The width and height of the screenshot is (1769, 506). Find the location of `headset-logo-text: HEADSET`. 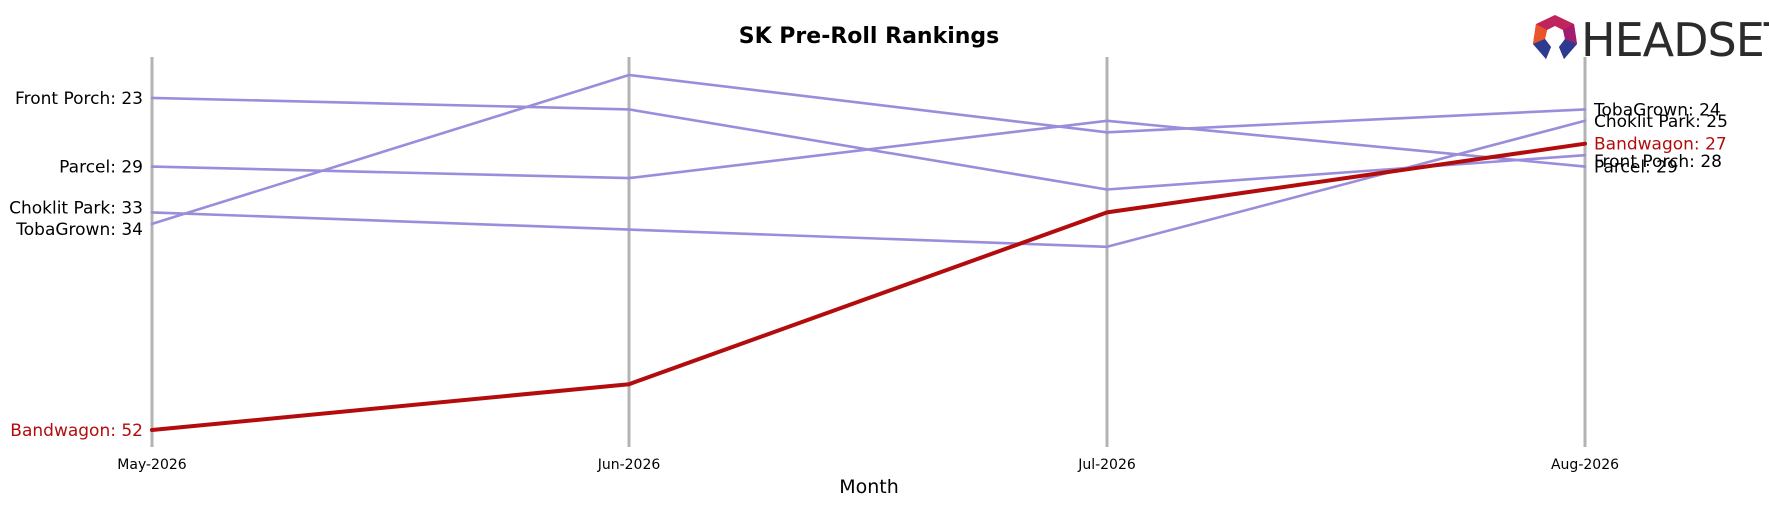

headset-logo-text: HEADSET is located at coordinates (1675, 40).